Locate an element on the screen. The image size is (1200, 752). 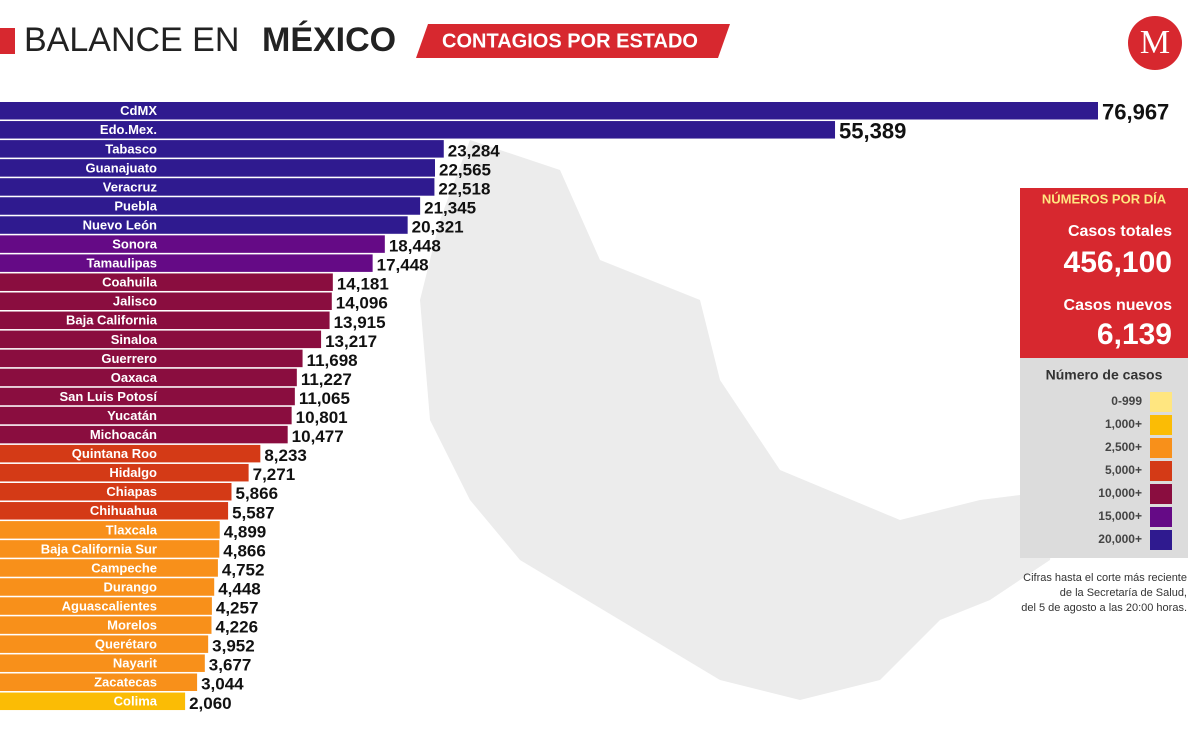
category-label: San Luis Potosí is located at coordinates (108, 396).